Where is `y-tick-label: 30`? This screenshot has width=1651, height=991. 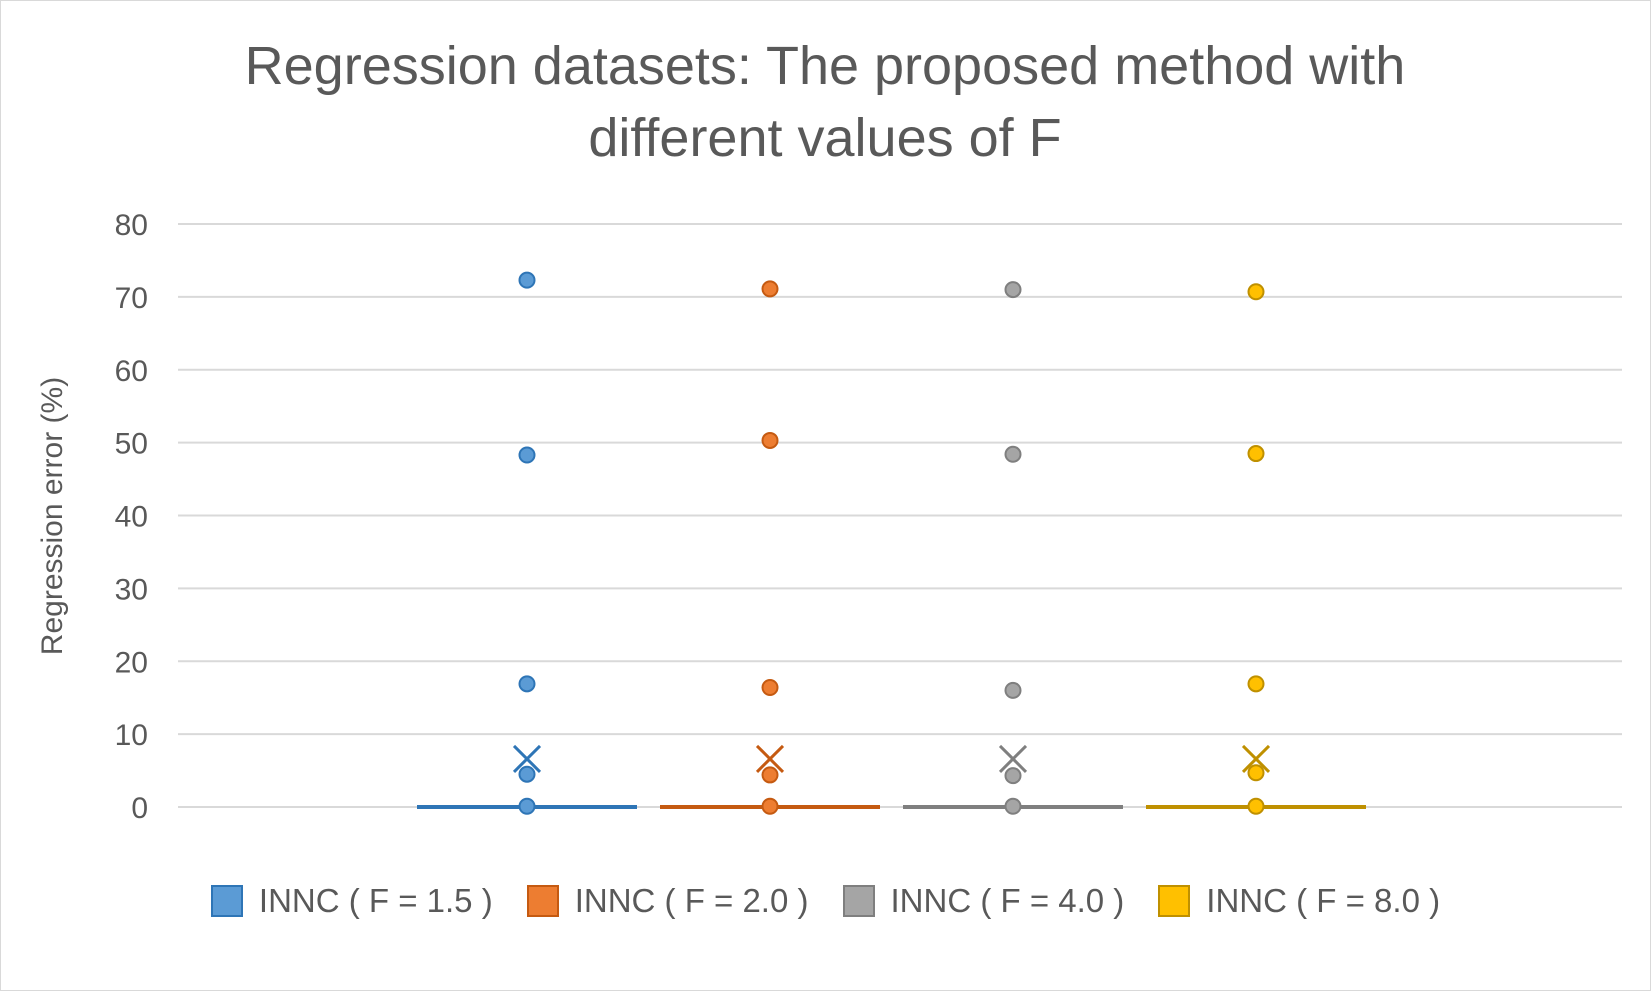 y-tick-label: 30 is located at coordinates (131, 589).